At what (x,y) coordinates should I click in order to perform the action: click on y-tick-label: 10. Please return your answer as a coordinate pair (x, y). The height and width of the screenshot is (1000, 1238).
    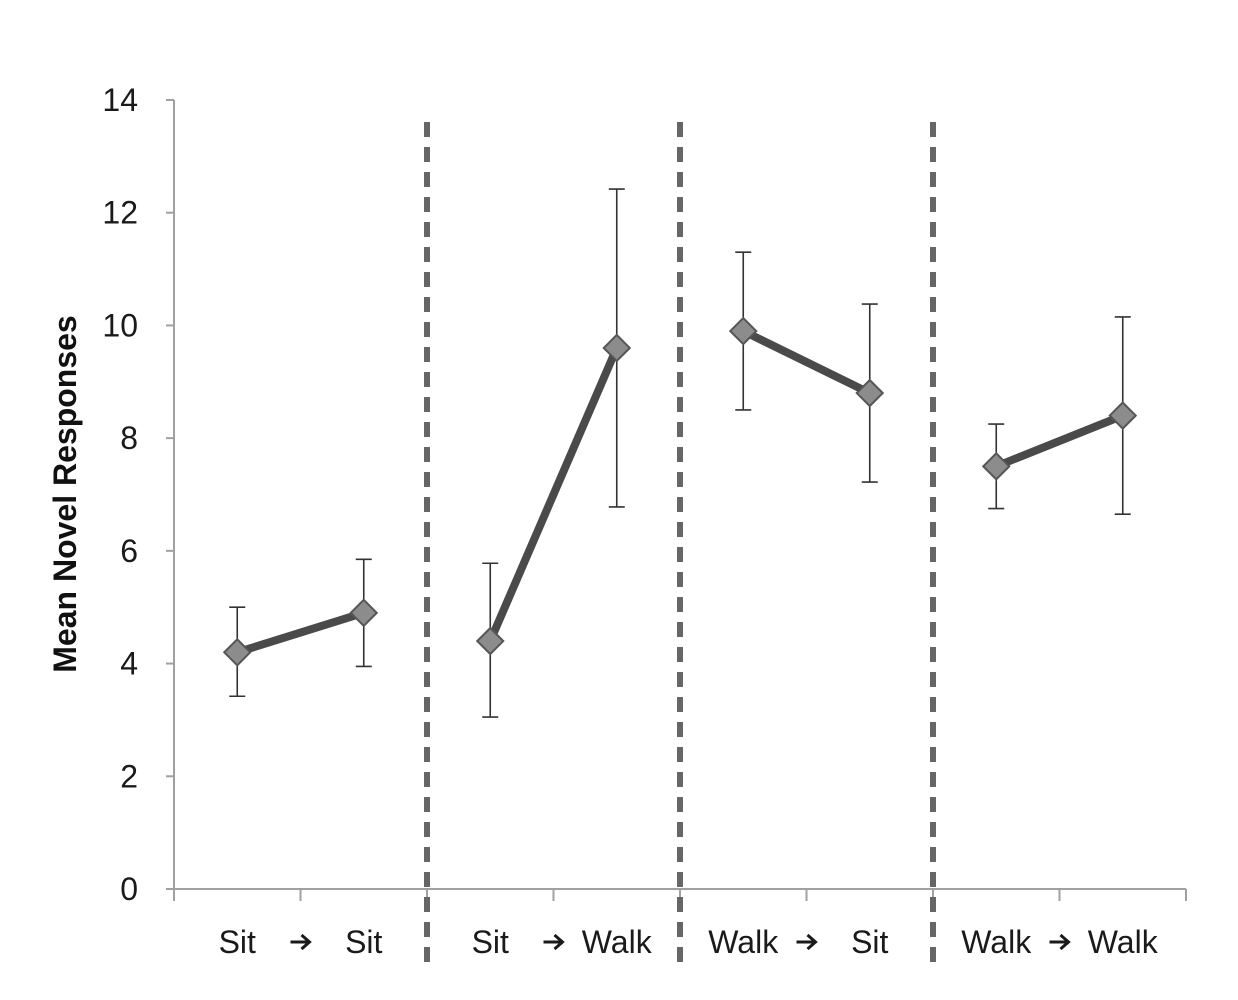
    Looking at the image, I should click on (120, 325).